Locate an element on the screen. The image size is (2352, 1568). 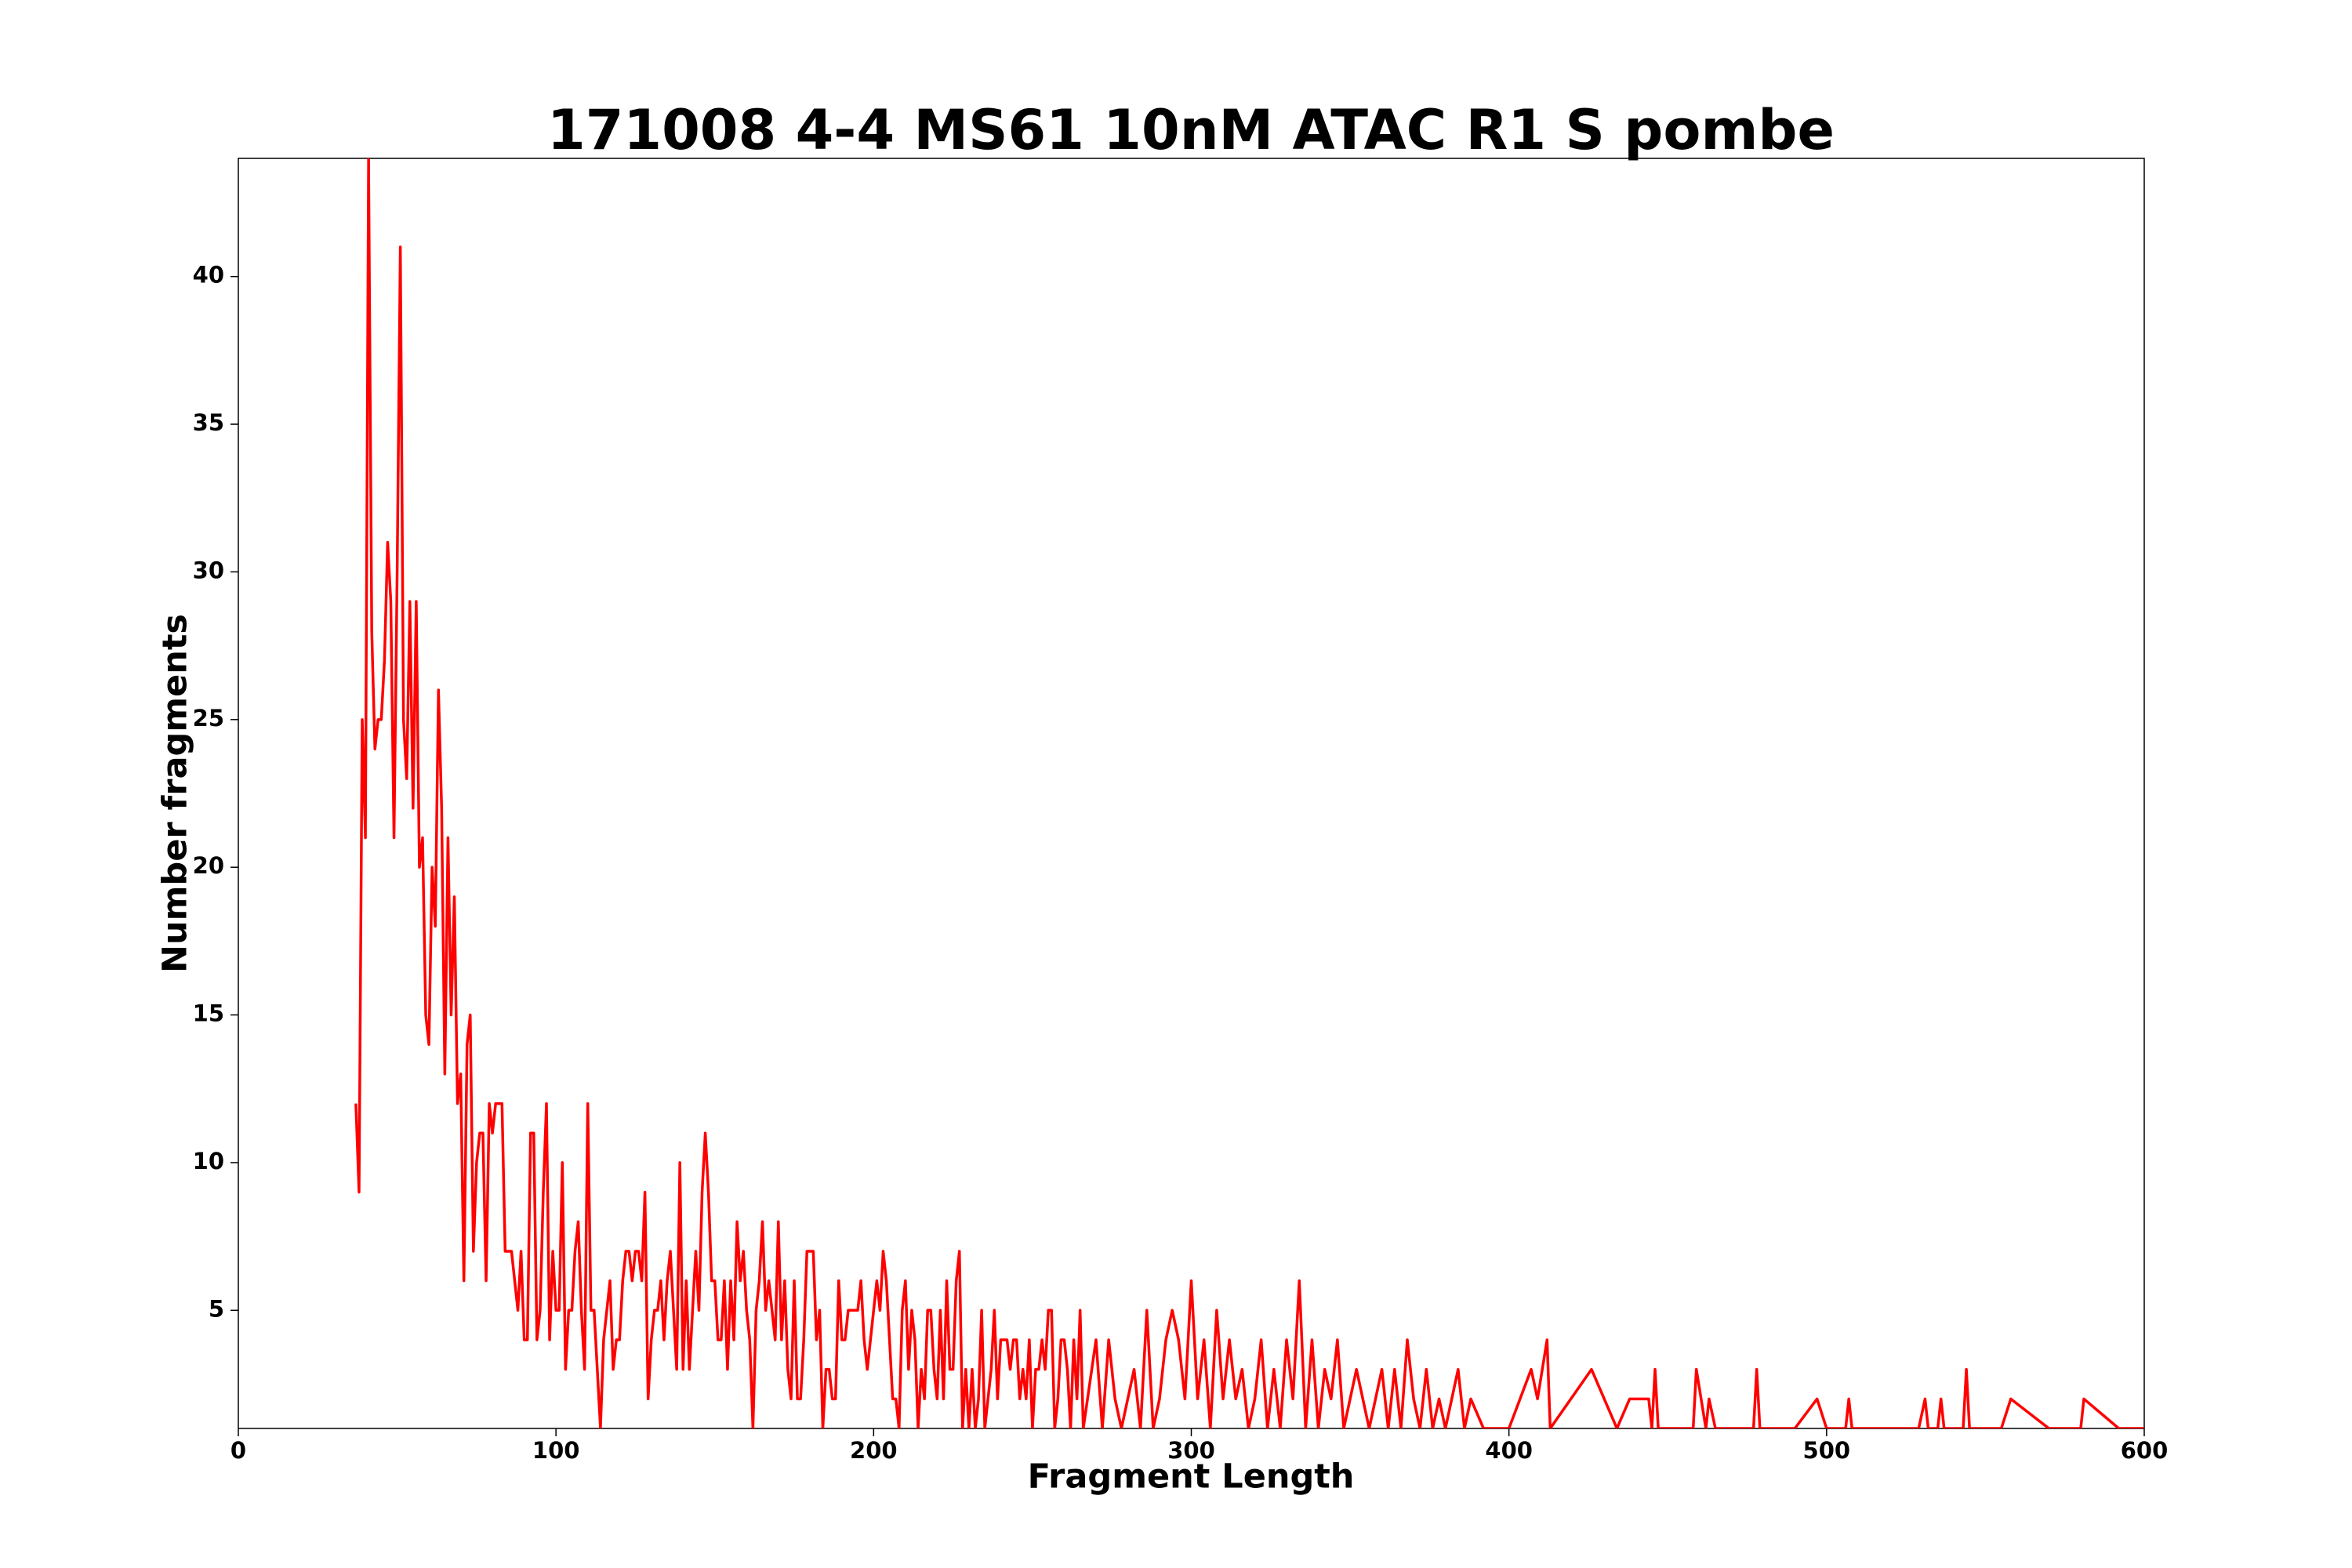
x-tick-label: 500 is located at coordinates (1827, 1450).